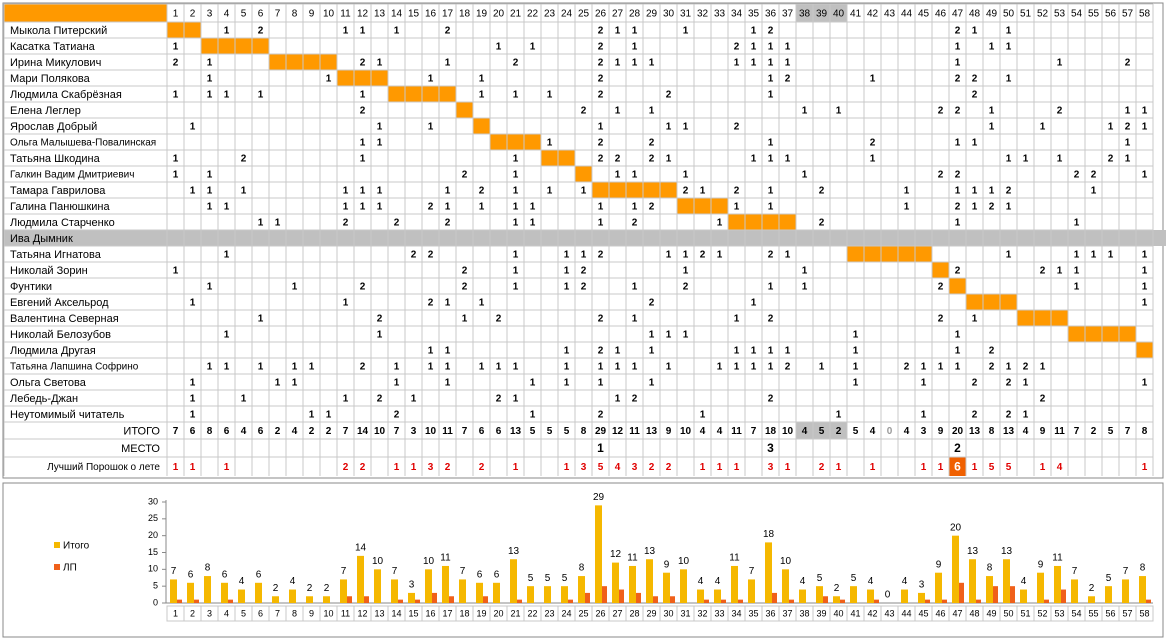  What do you see at coordinates (888, 595) in the screenshot?
I see `value-label: 0` at bounding box center [888, 595].